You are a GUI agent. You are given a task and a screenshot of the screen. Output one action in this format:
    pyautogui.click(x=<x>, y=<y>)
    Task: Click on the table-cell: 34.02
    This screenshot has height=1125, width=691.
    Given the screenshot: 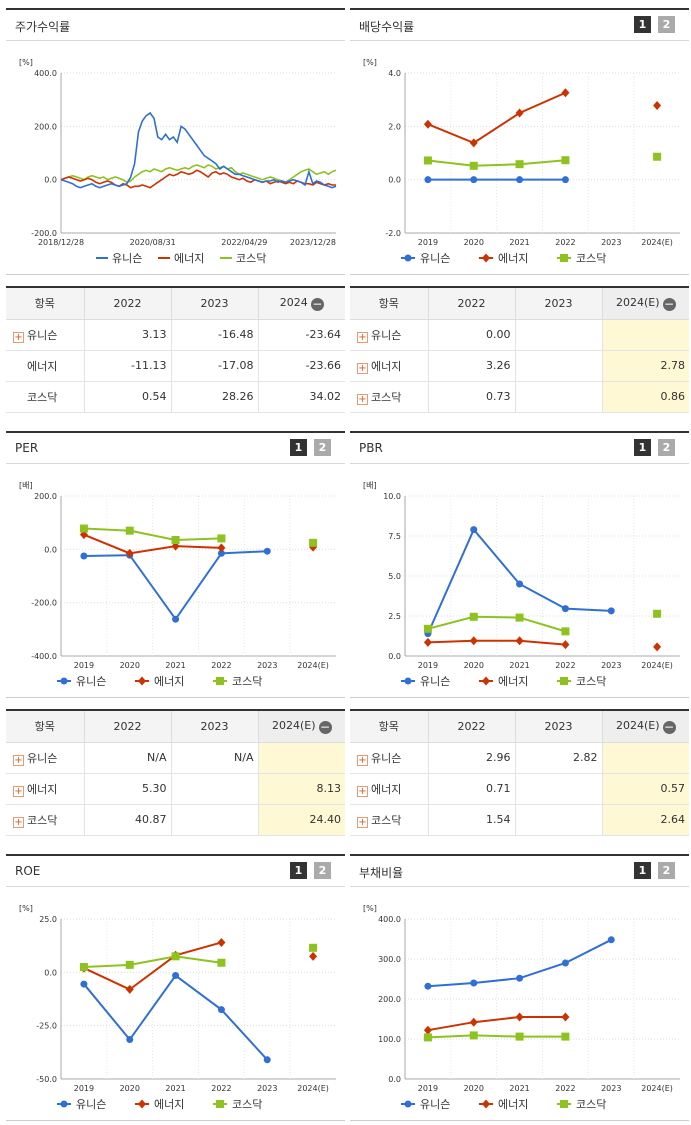 What is the action you would take?
    pyautogui.click(x=301, y=397)
    